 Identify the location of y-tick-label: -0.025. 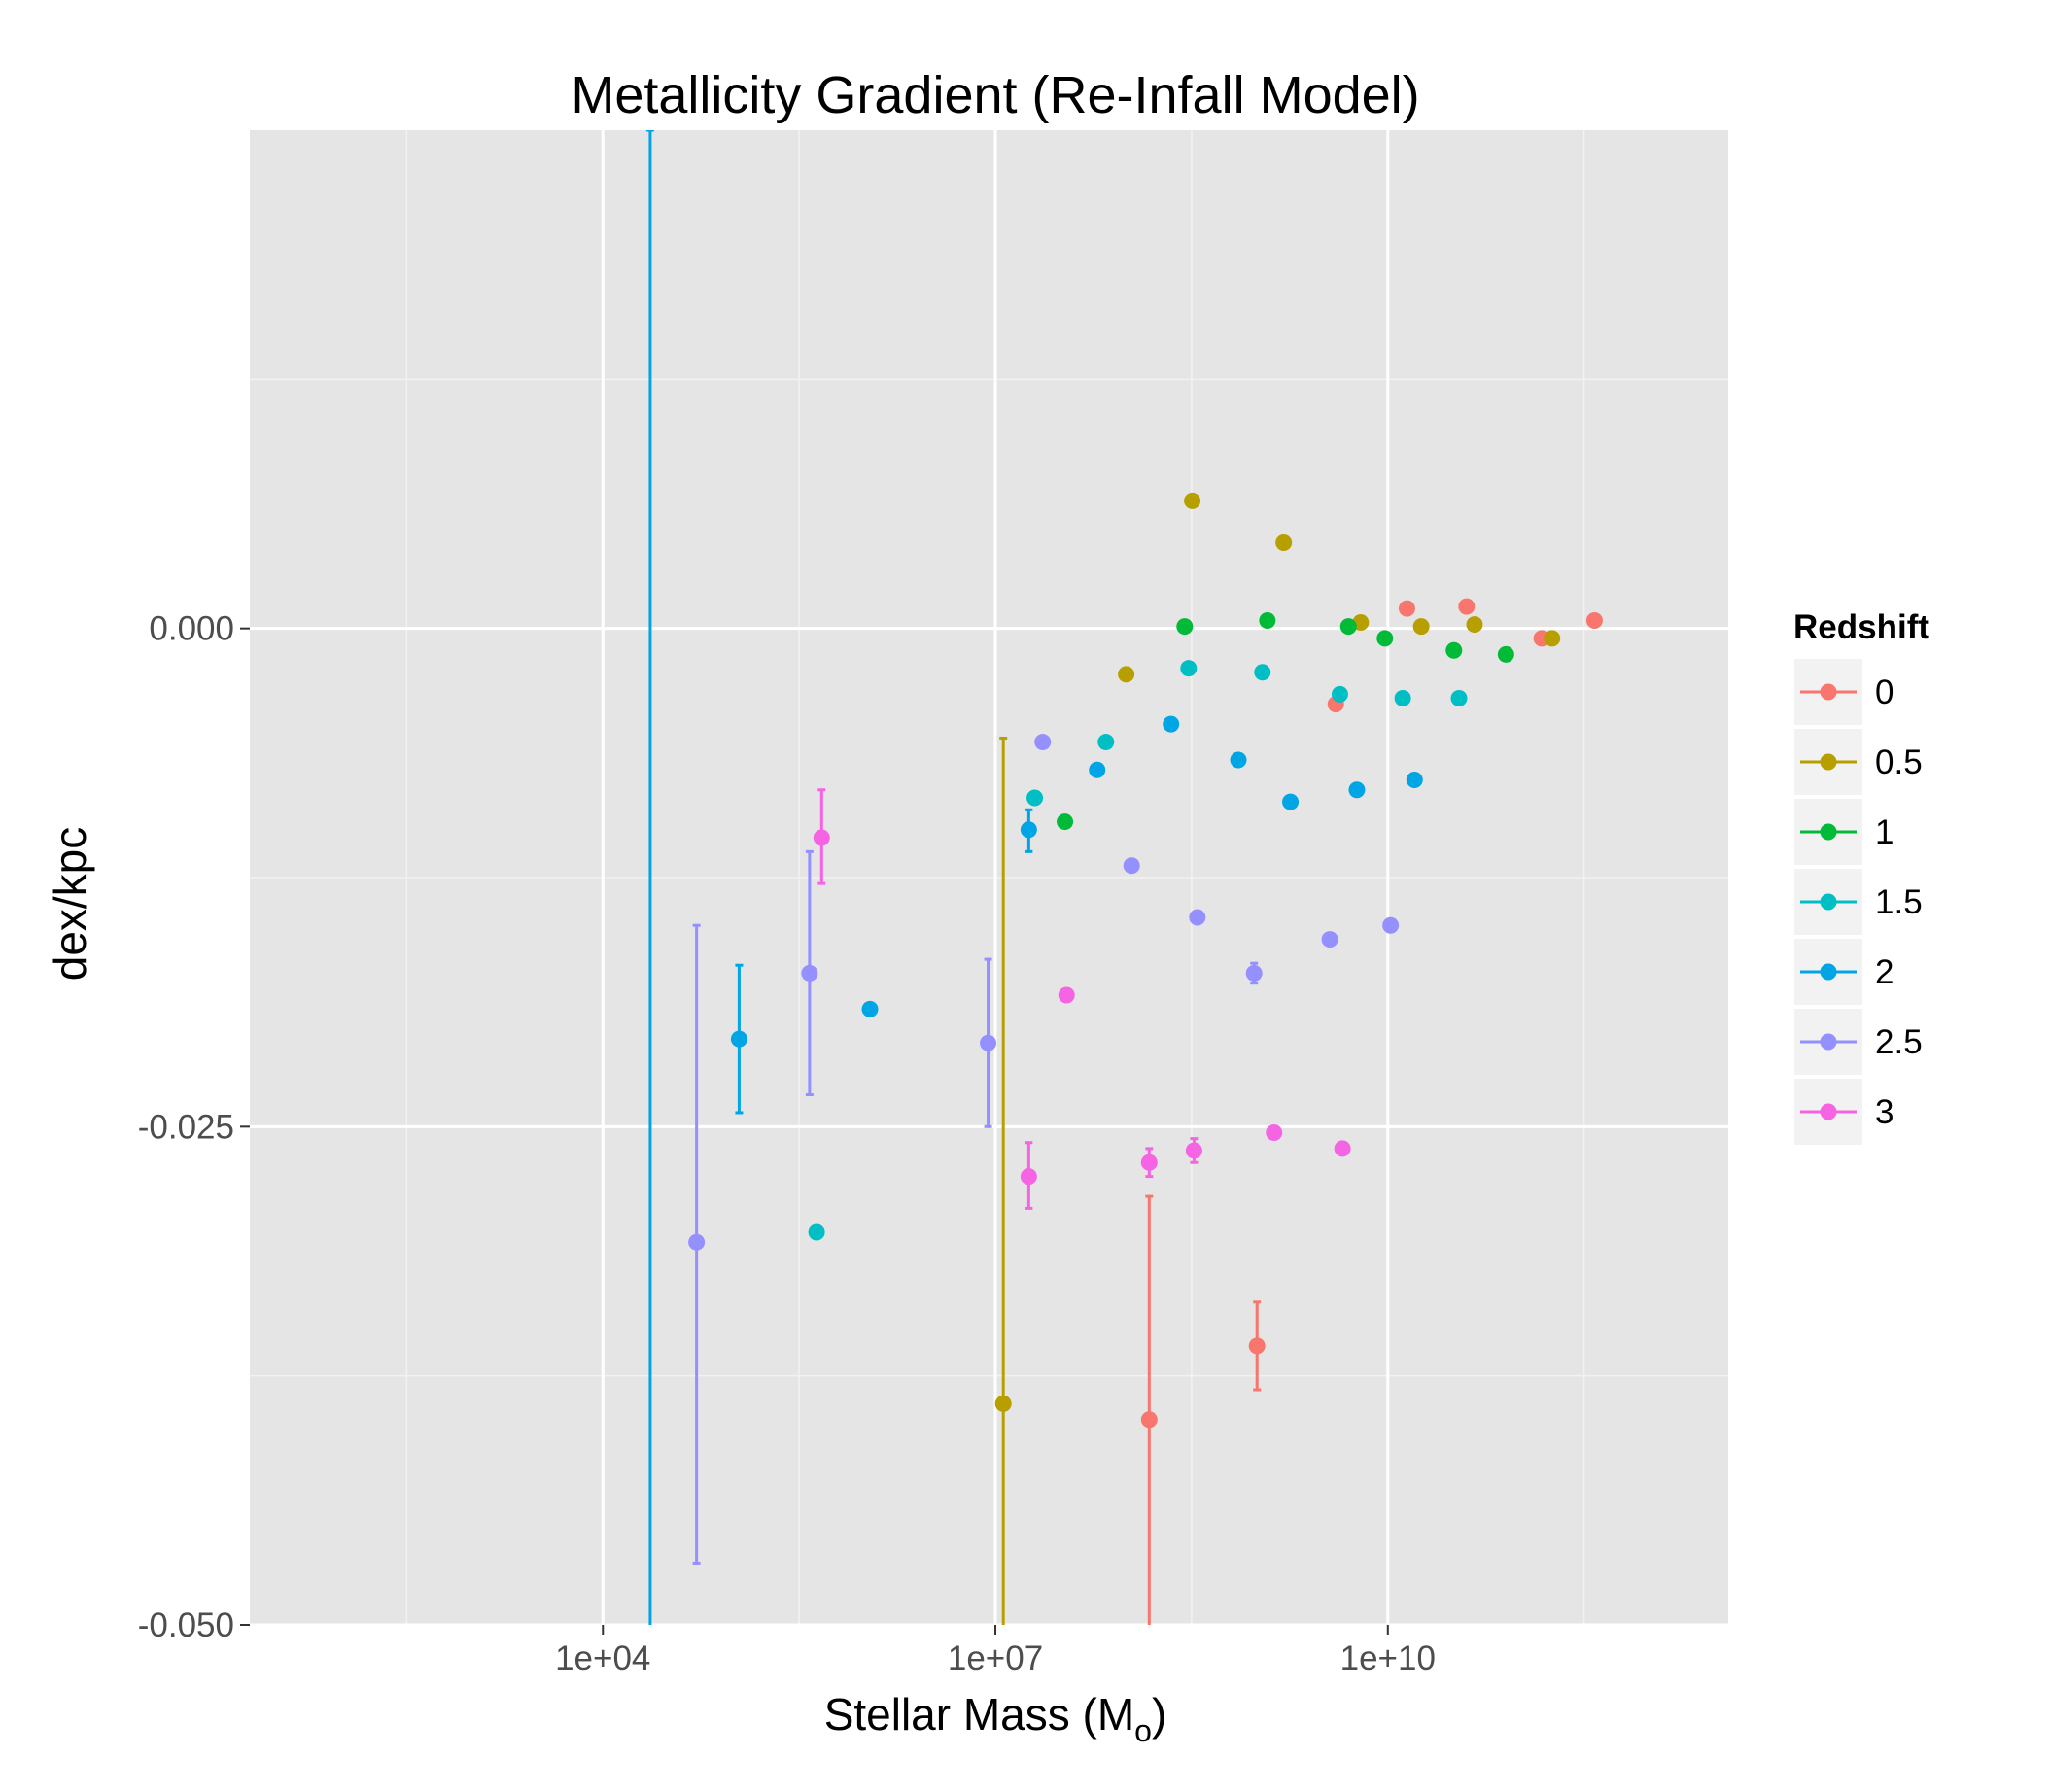
(186, 1127).